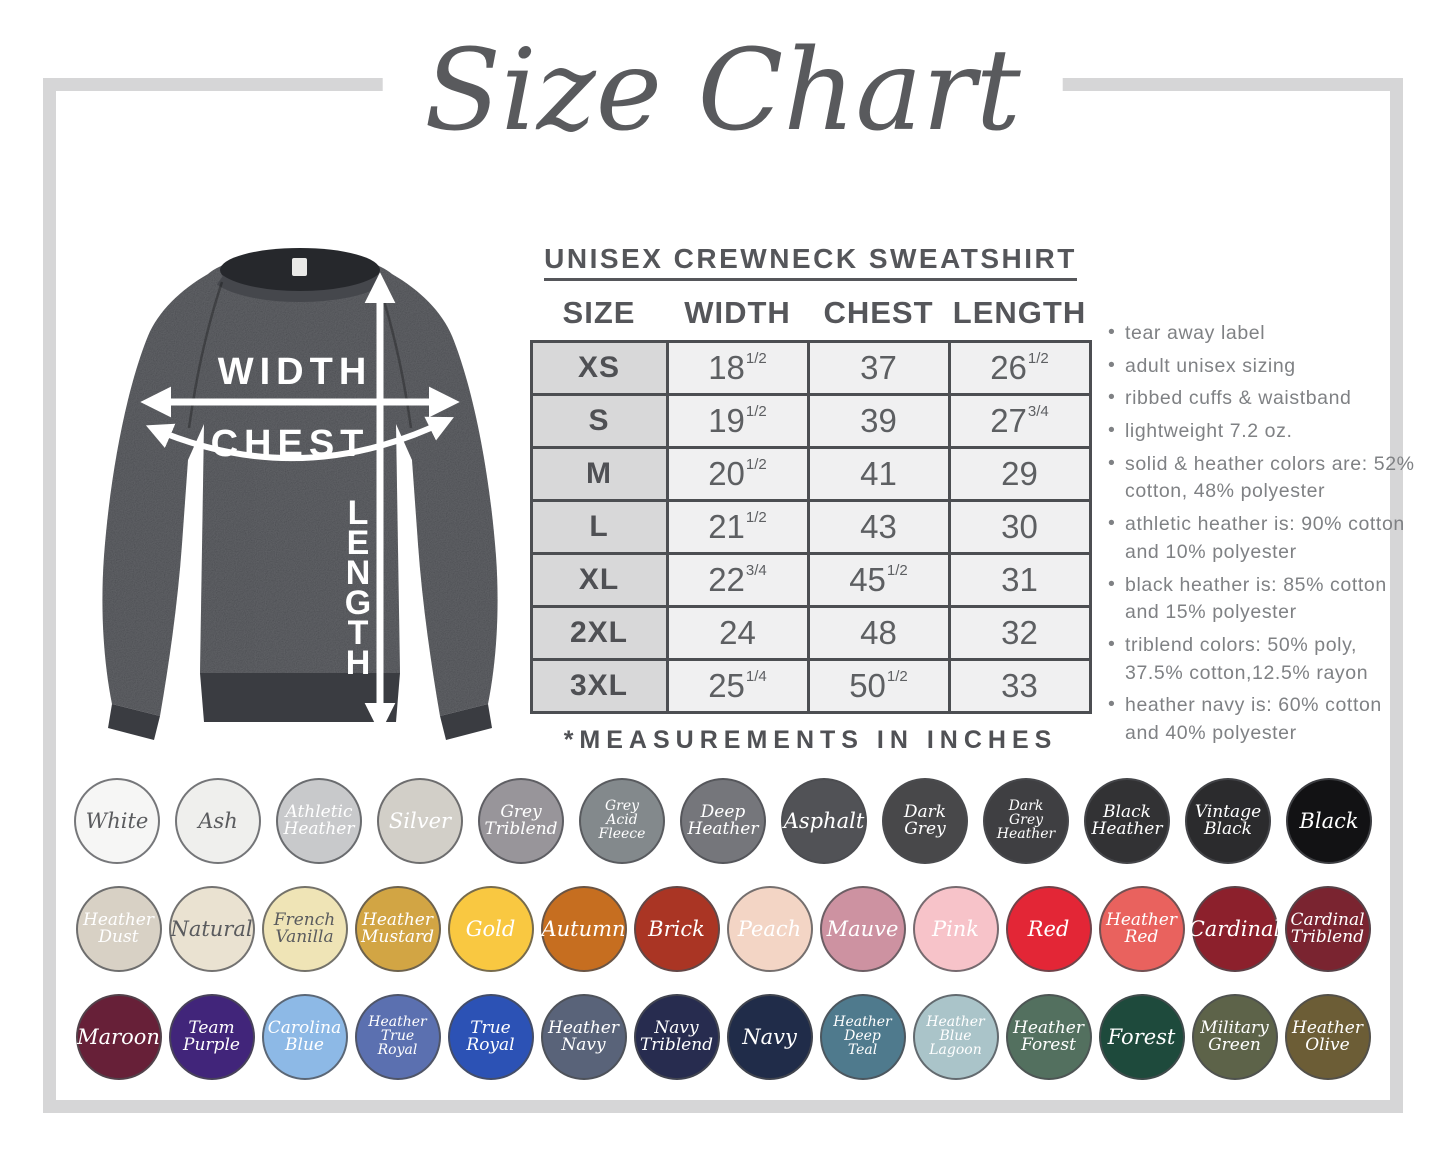  Describe the element at coordinates (300, 494) in the screenshot. I see `sweatshirt-body` at that location.